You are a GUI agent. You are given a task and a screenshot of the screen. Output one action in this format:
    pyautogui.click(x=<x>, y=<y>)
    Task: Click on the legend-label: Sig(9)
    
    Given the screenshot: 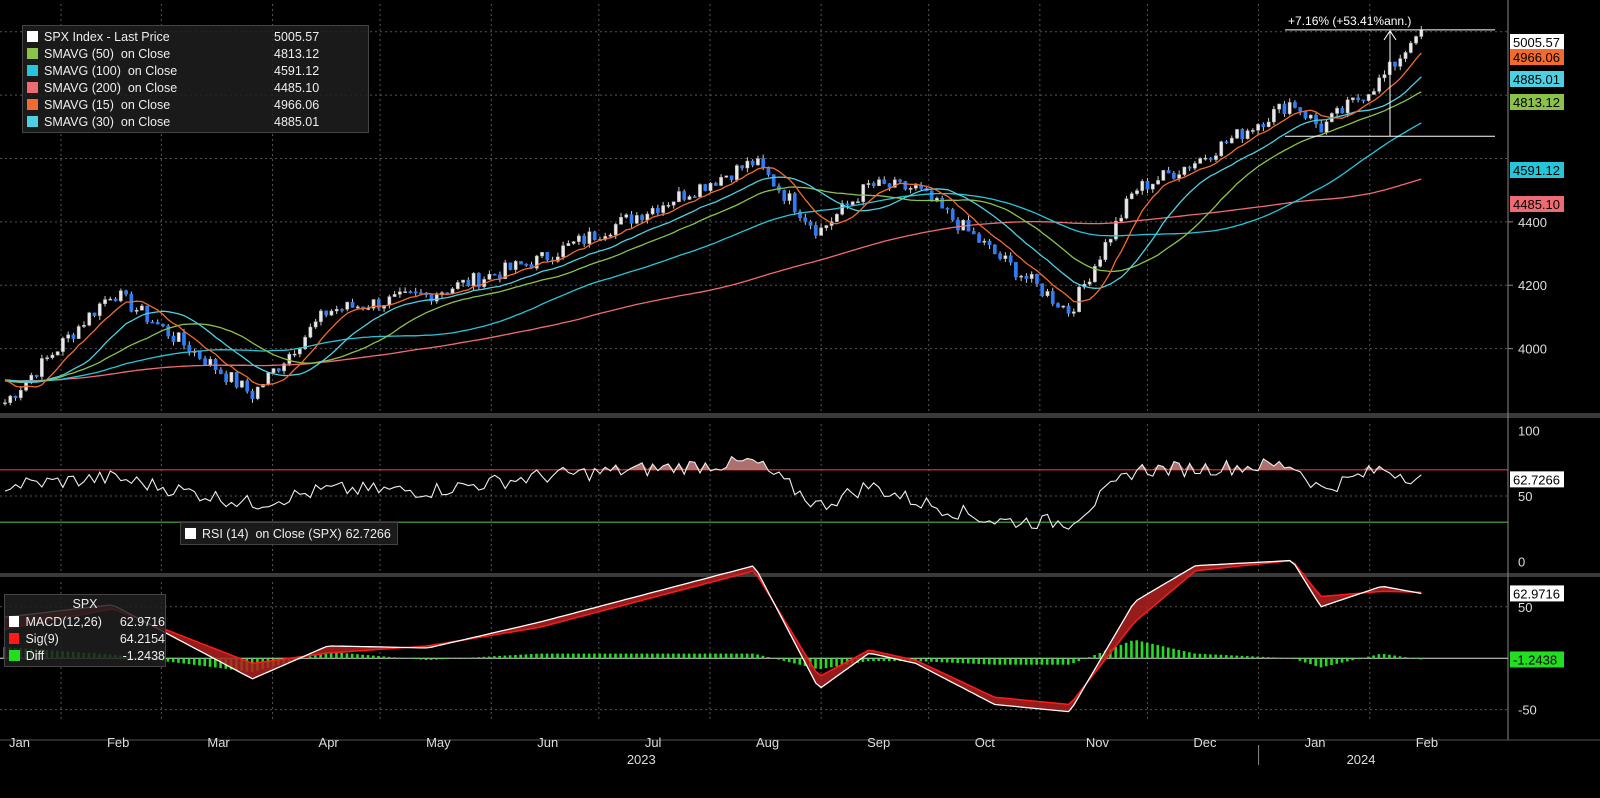 What is the action you would take?
    pyautogui.click(x=42, y=638)
    